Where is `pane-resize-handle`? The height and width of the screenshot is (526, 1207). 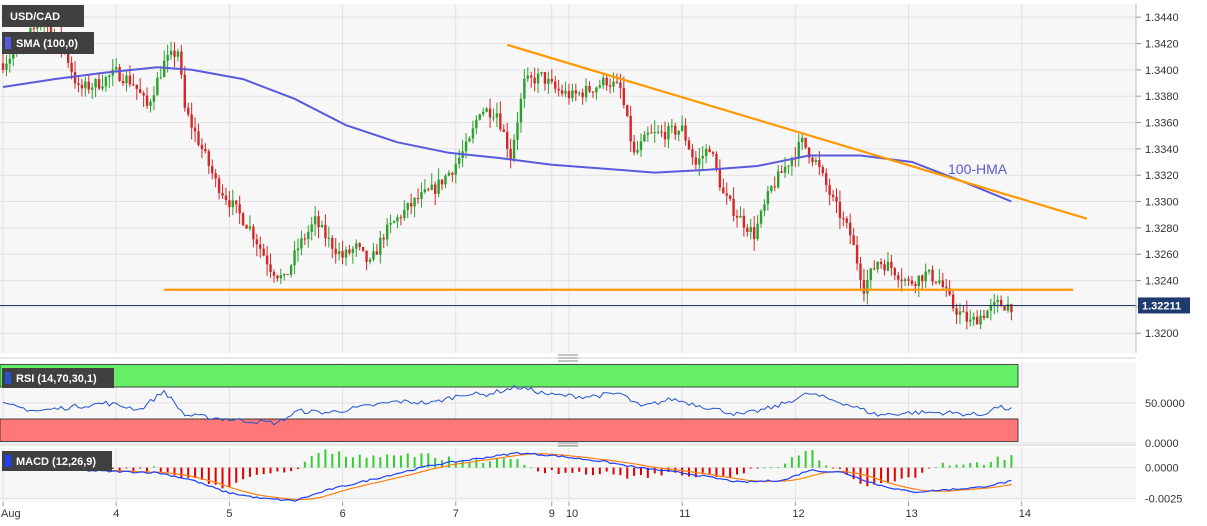 pane-resize-handle is located at coordinates (568, 358).